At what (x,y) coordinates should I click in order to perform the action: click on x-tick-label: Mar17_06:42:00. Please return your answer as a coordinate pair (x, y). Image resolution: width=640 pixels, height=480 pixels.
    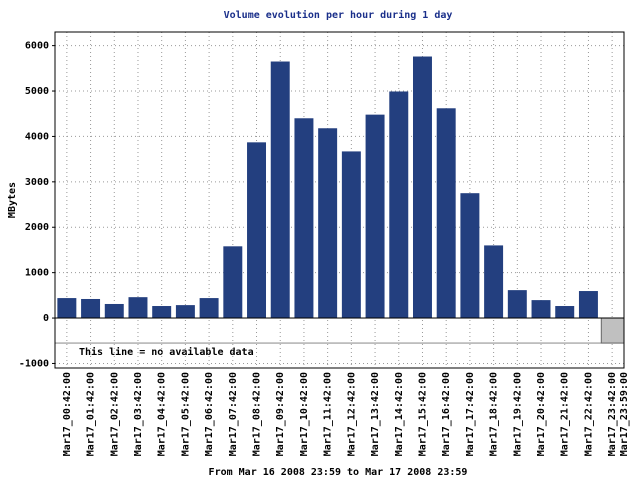
    Looking at the image, I should click on (209, 414).